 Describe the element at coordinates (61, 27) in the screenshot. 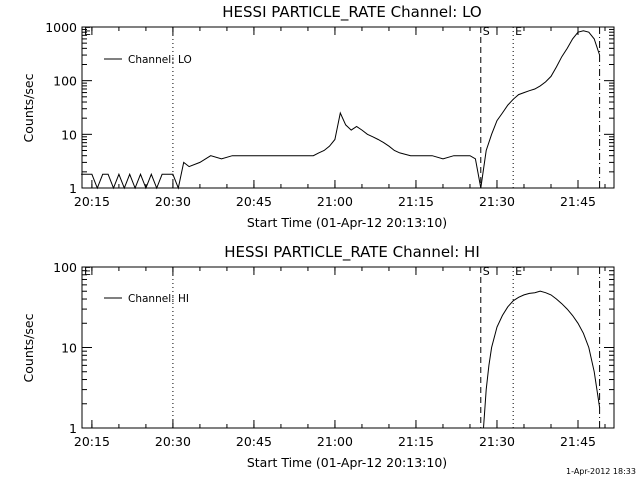

I see `y-tick-label: 1000` at that location.